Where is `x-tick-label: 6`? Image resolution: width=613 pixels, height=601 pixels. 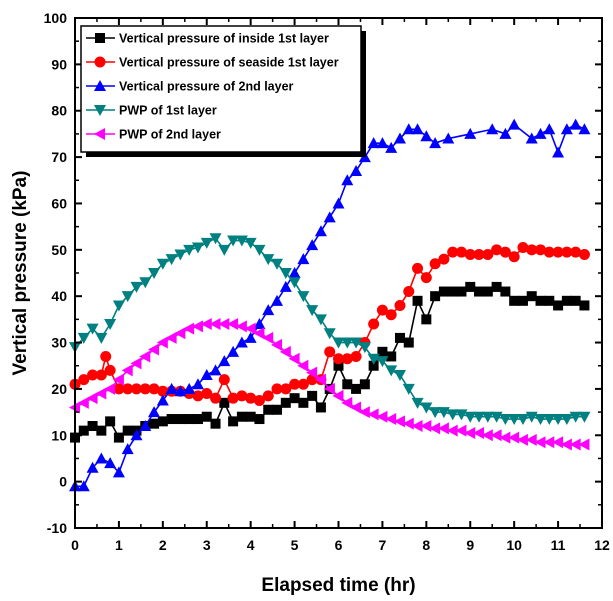 x-tick-label: 6 is located at coordinates (339, 545).